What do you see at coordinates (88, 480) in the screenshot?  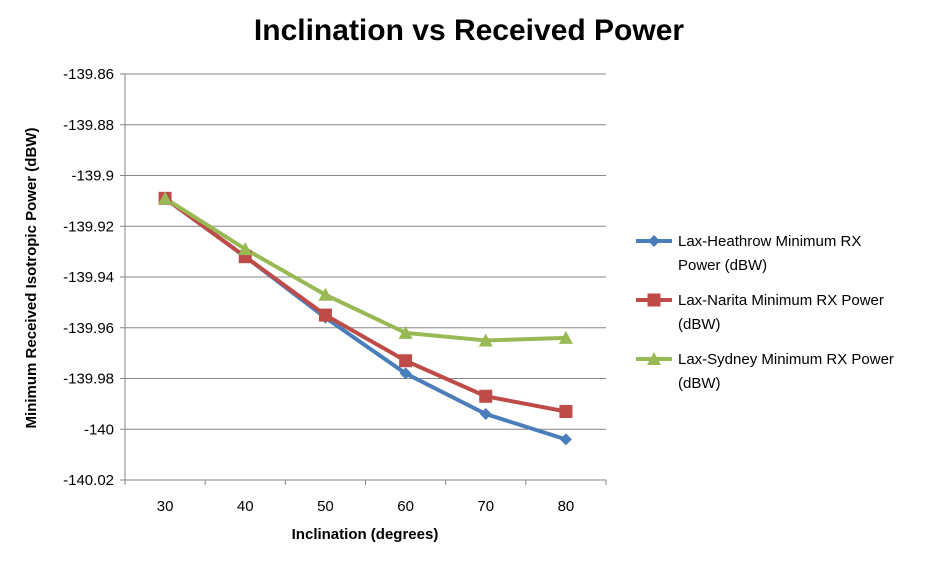 I see `y-tick-label: -140.02` at bounding box center [88, 480].